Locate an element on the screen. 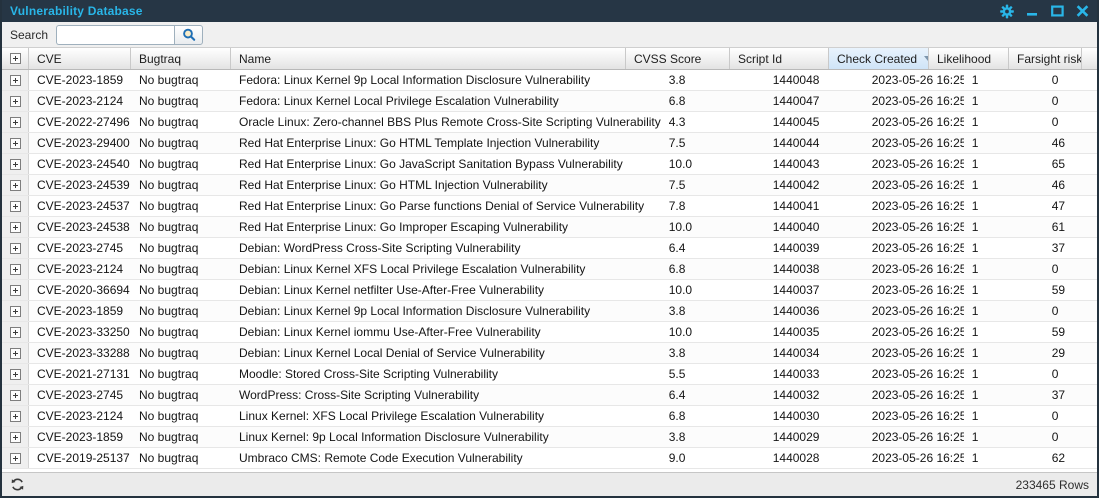 The image size is (1099, 498). cell-cve: CVE-2023-33250 is located at coordinates (83, 332).